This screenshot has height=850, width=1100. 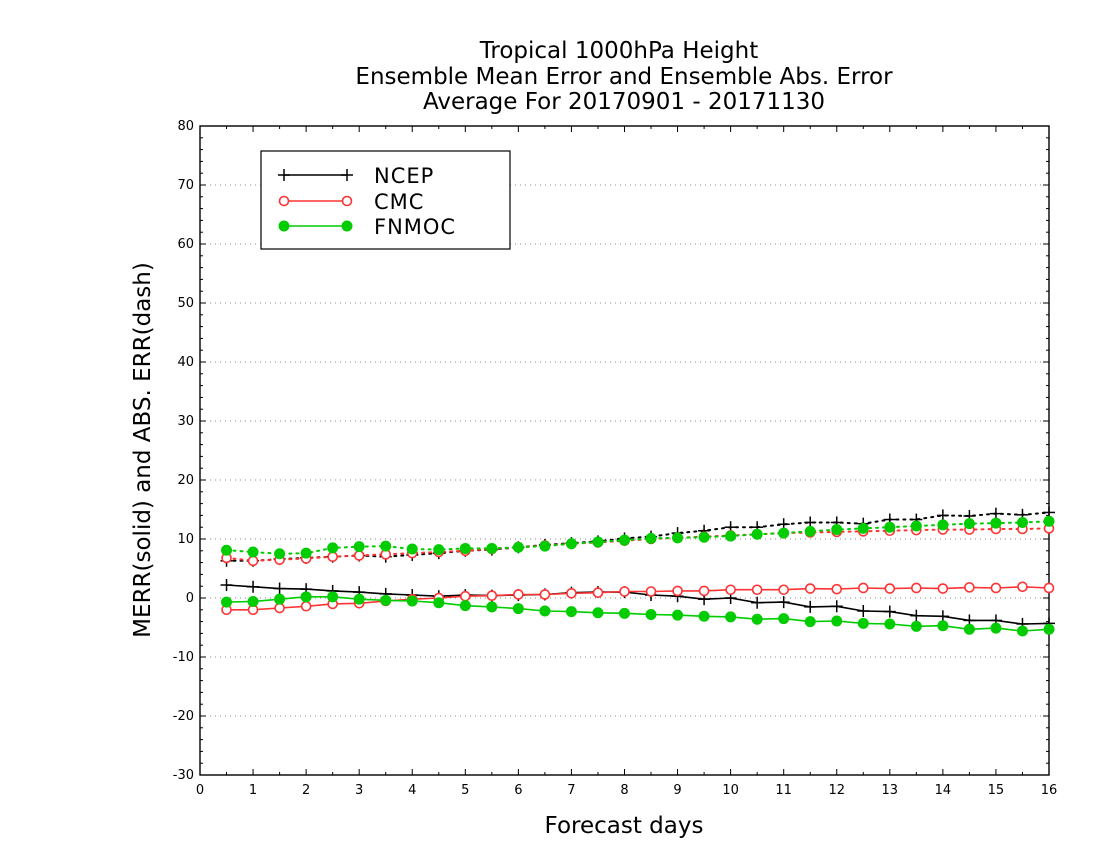 What do you see at coordinates (465, 790) in the screenshot?
I see `x-tick-label: 5` at bounding box center [465, 790].